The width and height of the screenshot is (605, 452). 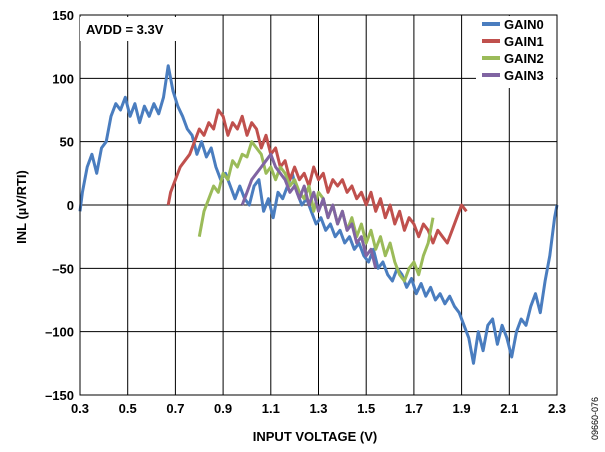 What do you see at coordinates (509, 408) in the screenshot?
I see `x-tick-label: 2.1` at bounding box center [509, 408].